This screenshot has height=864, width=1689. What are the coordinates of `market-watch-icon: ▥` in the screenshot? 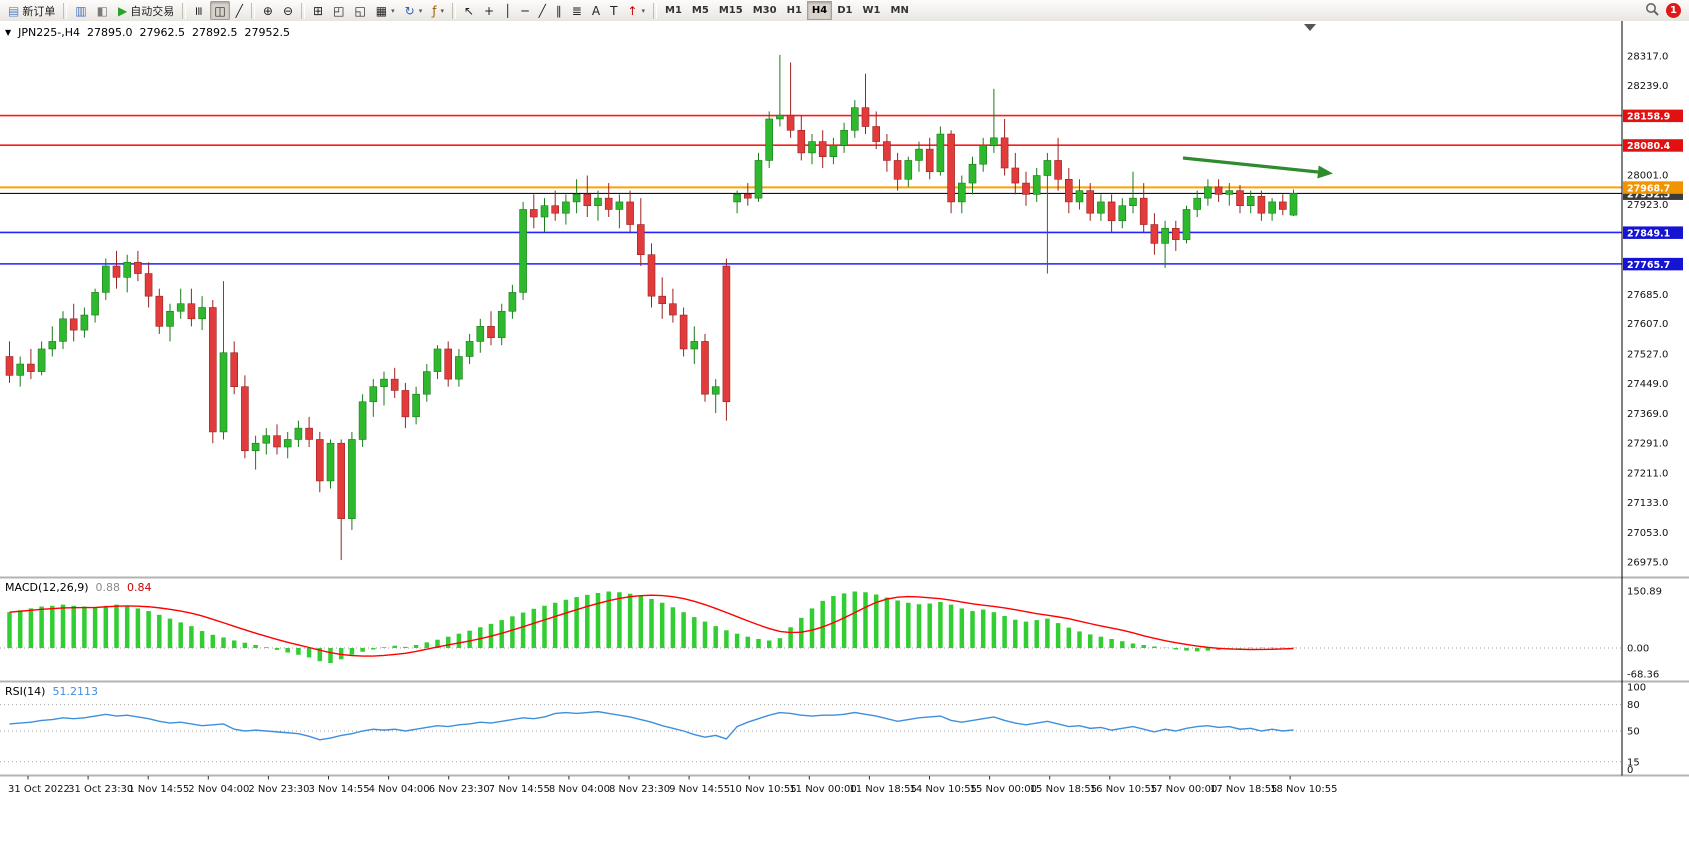 It's located at (81, 10).